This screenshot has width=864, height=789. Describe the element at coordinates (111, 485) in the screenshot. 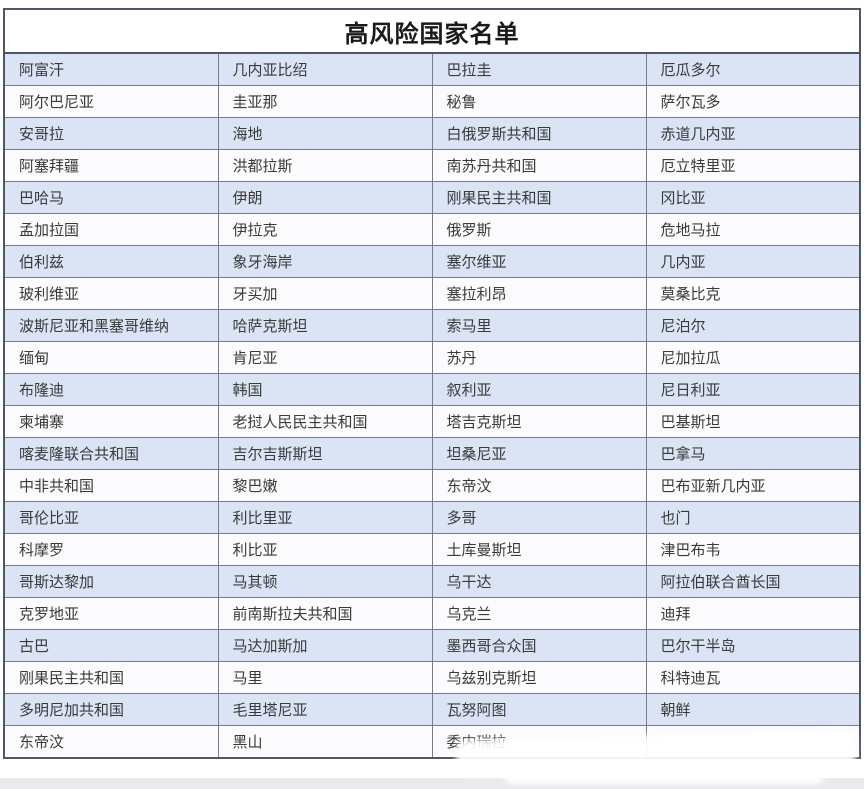

I see `country-cell: 中非共和国` at that location.